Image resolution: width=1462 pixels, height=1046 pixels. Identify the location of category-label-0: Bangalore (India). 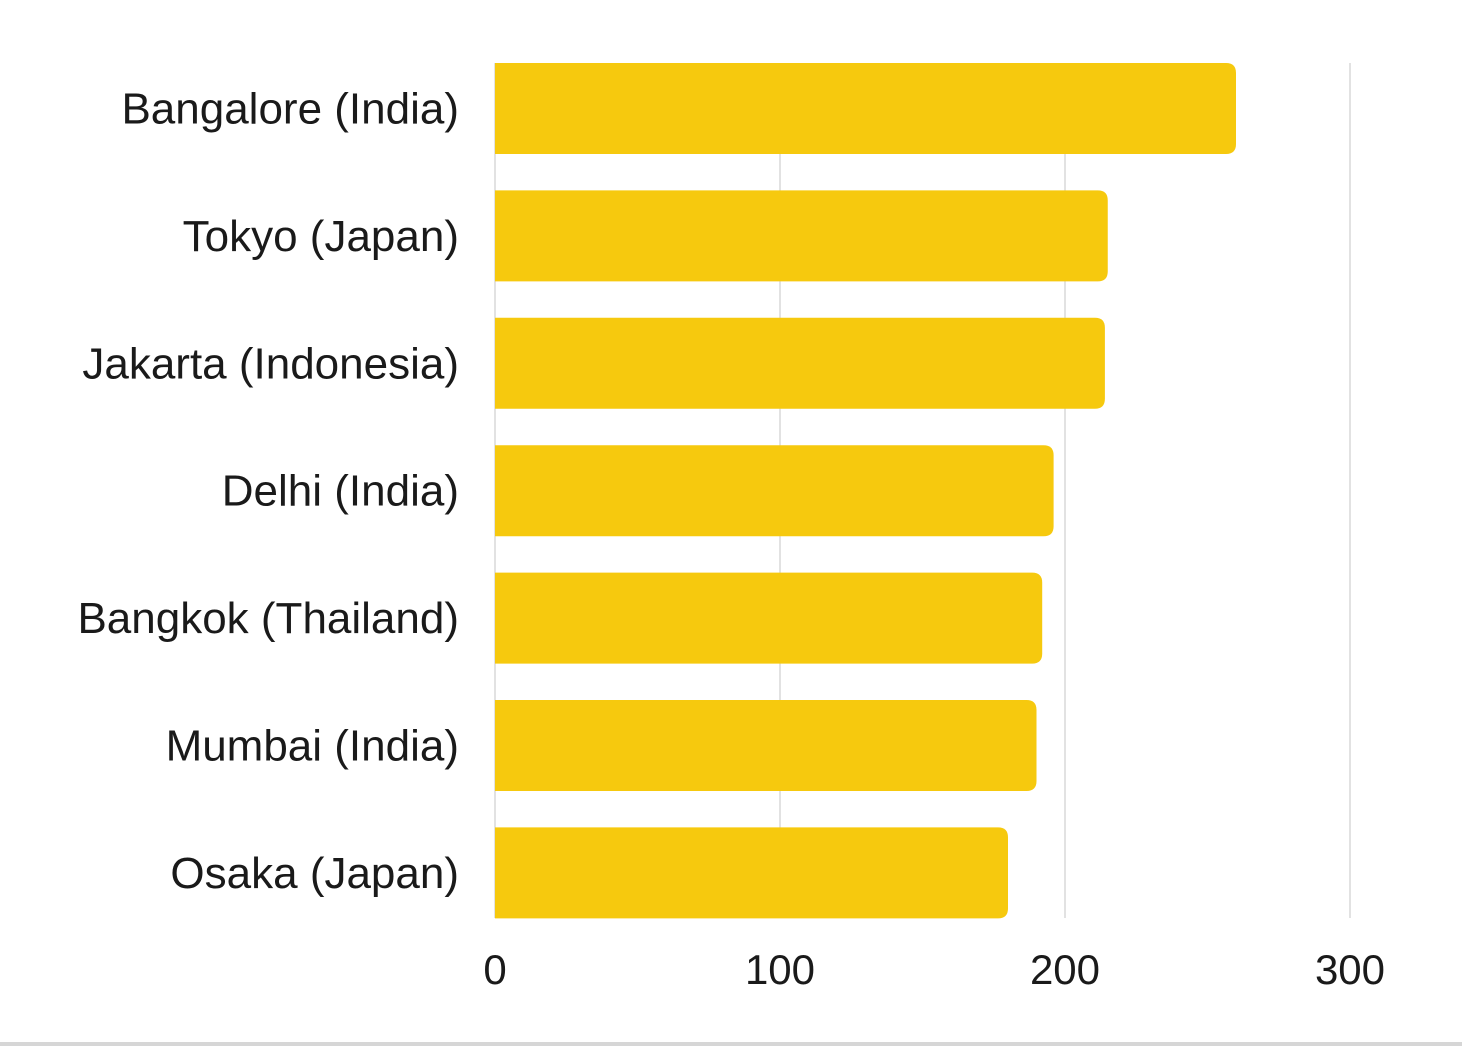
(290, 109).